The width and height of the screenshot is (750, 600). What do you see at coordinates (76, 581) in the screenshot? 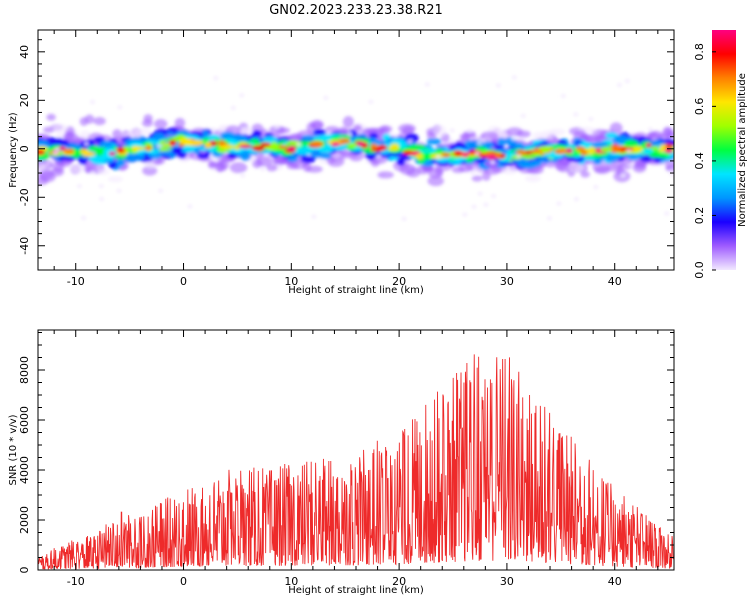
I see `snr-xtick-label: -10` at bounding box center [76, 581].